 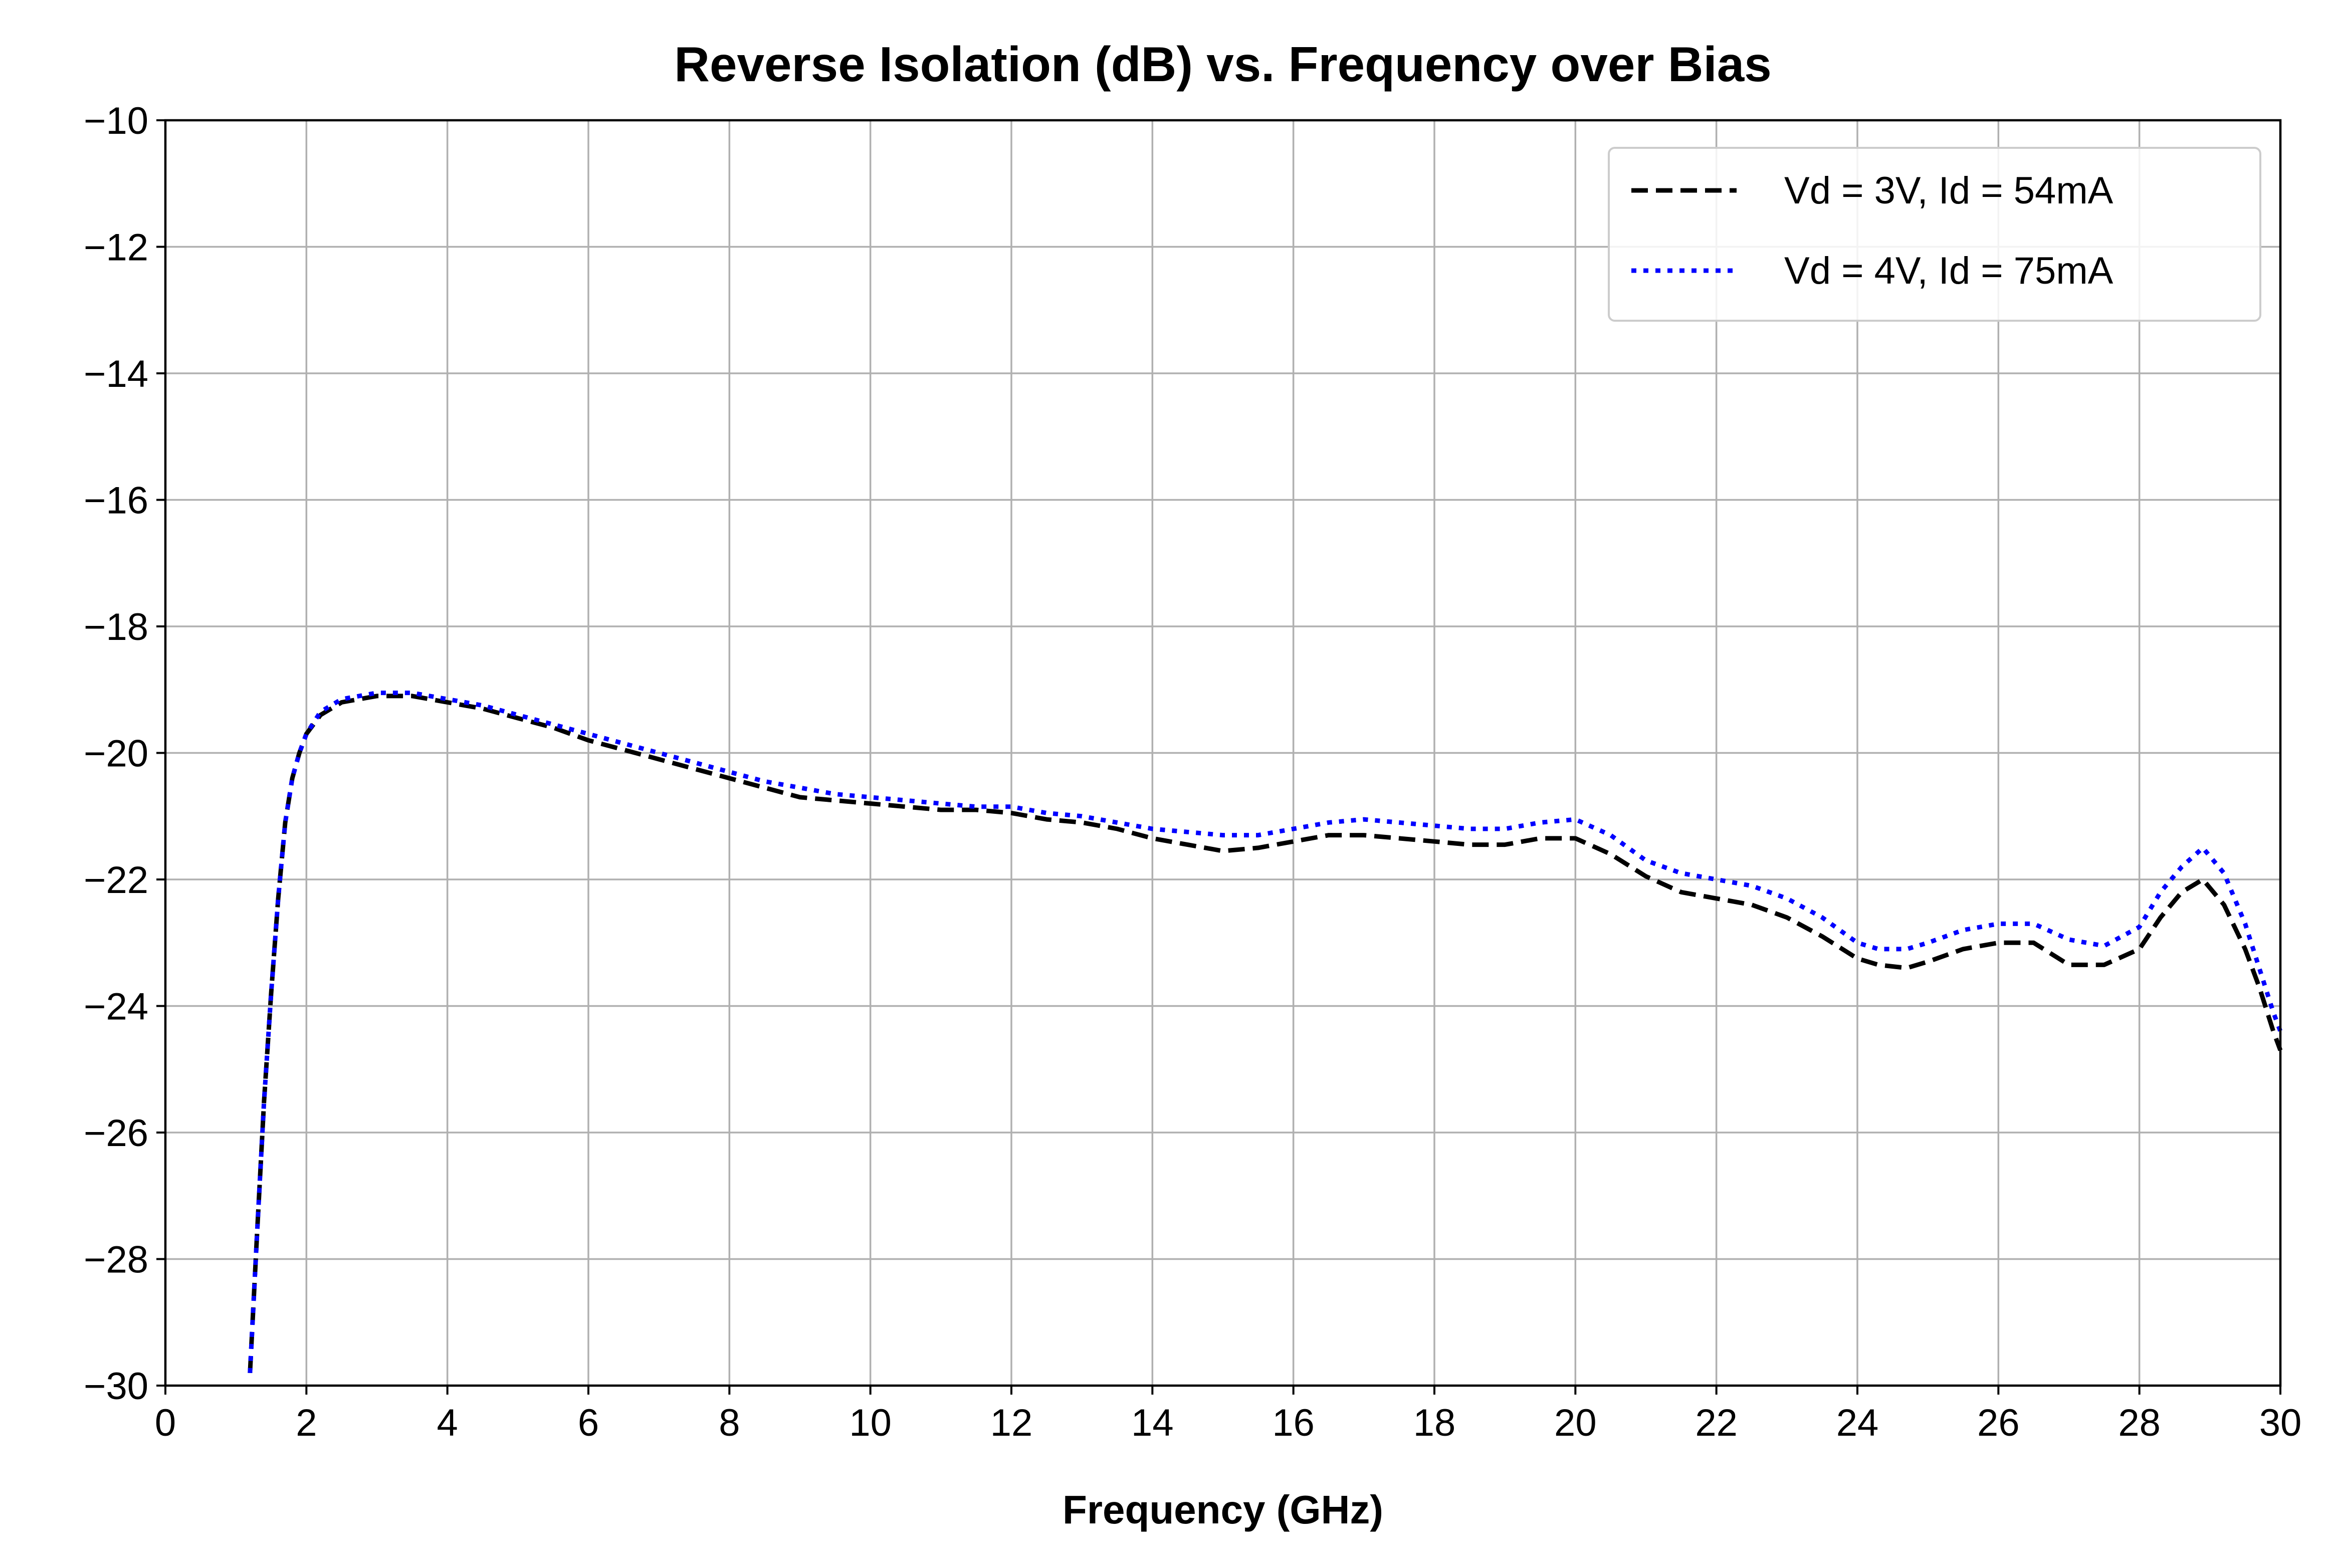 What do you see at coordinates (116, 1386) in the screenshot?
I see `y-tick-label: −30` at bounding box center [116, 1386].